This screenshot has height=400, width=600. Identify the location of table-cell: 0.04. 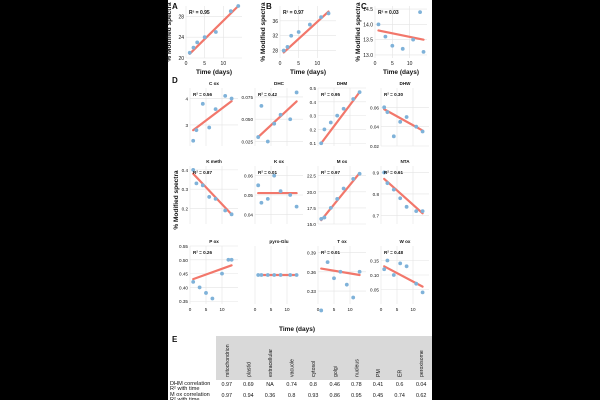
(421, 385).